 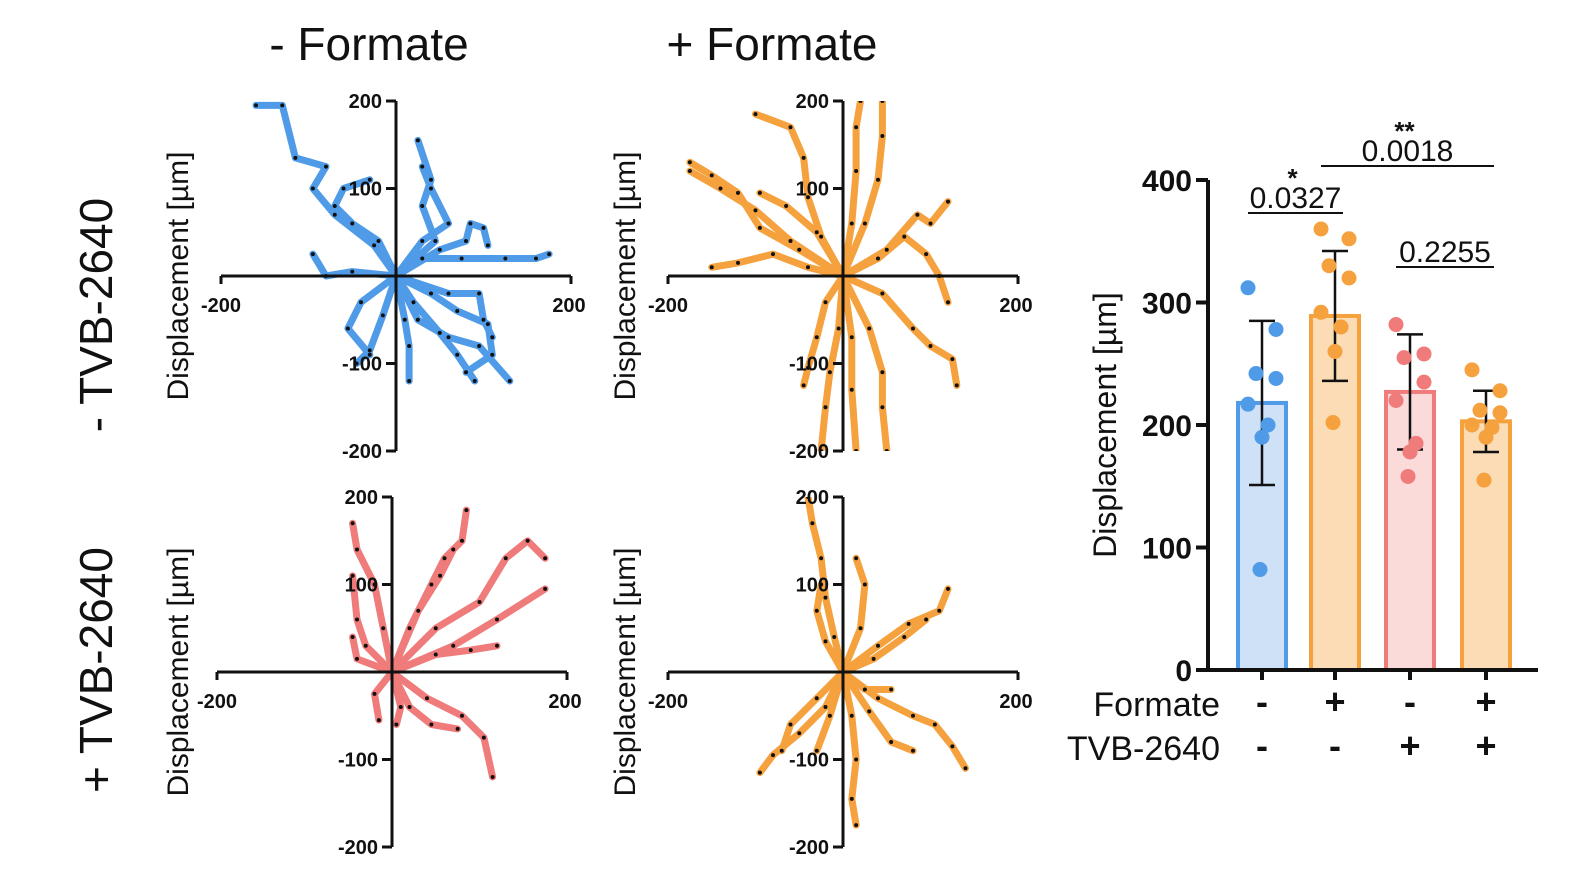 I want to click on tracks, so click(x=862, y=663).